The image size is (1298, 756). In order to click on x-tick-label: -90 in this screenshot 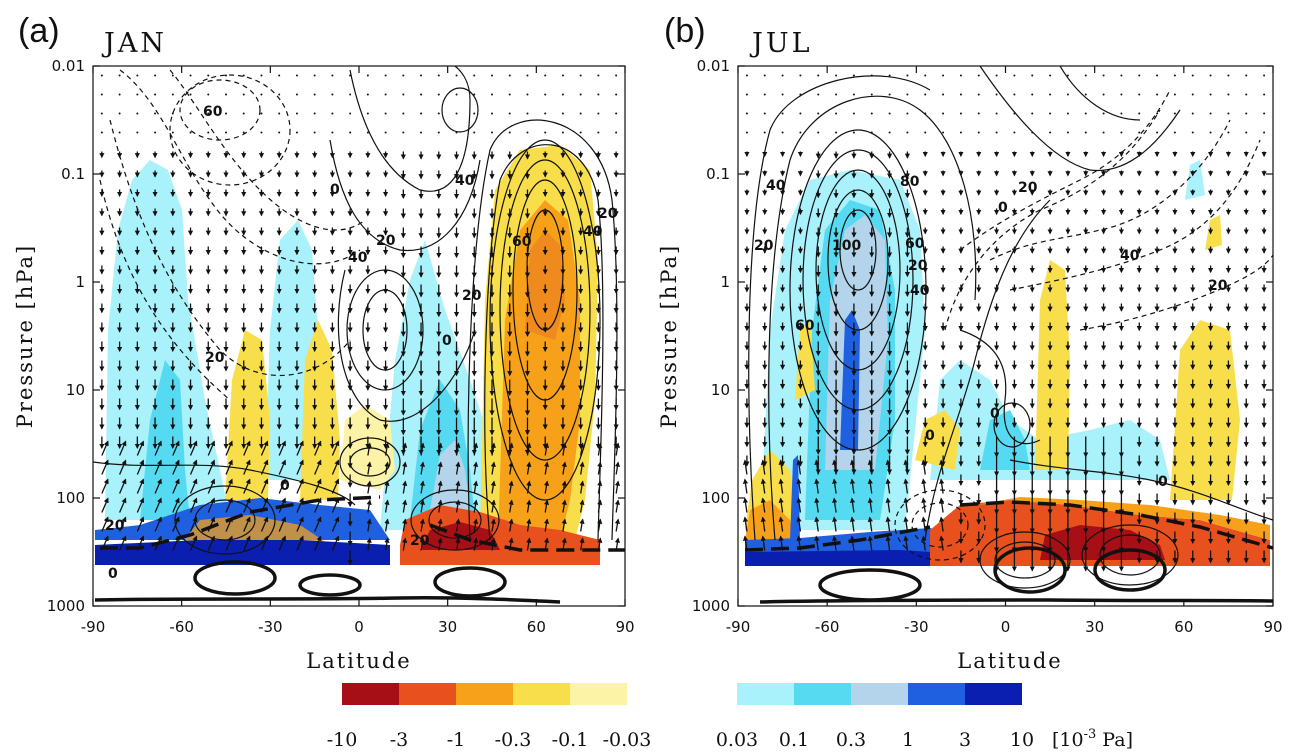, I will do `click(93, 627)`.